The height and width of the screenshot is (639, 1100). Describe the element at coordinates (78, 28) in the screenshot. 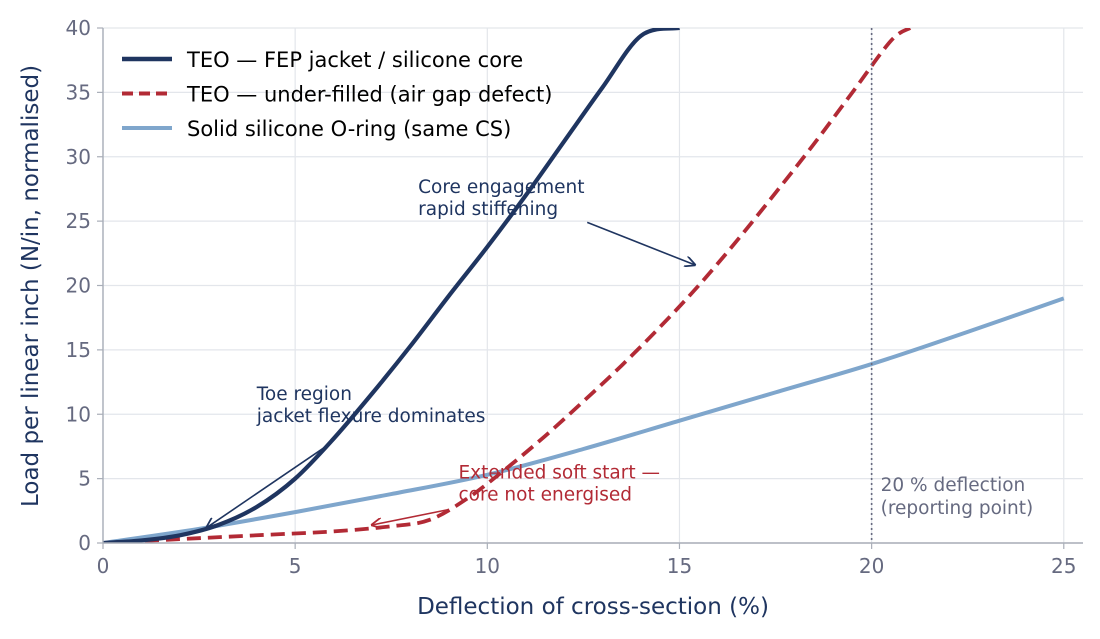

I see `y-tick-label: 40` at that location.